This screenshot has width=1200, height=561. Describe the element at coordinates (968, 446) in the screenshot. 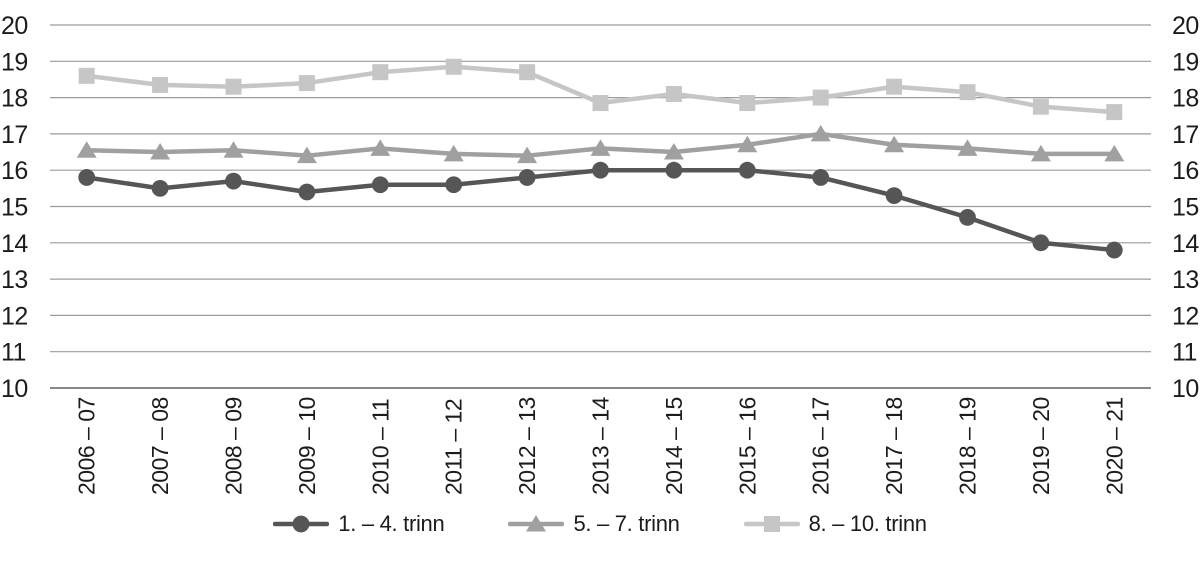

I see `x-tick-label: 2018 – 19` at that location.